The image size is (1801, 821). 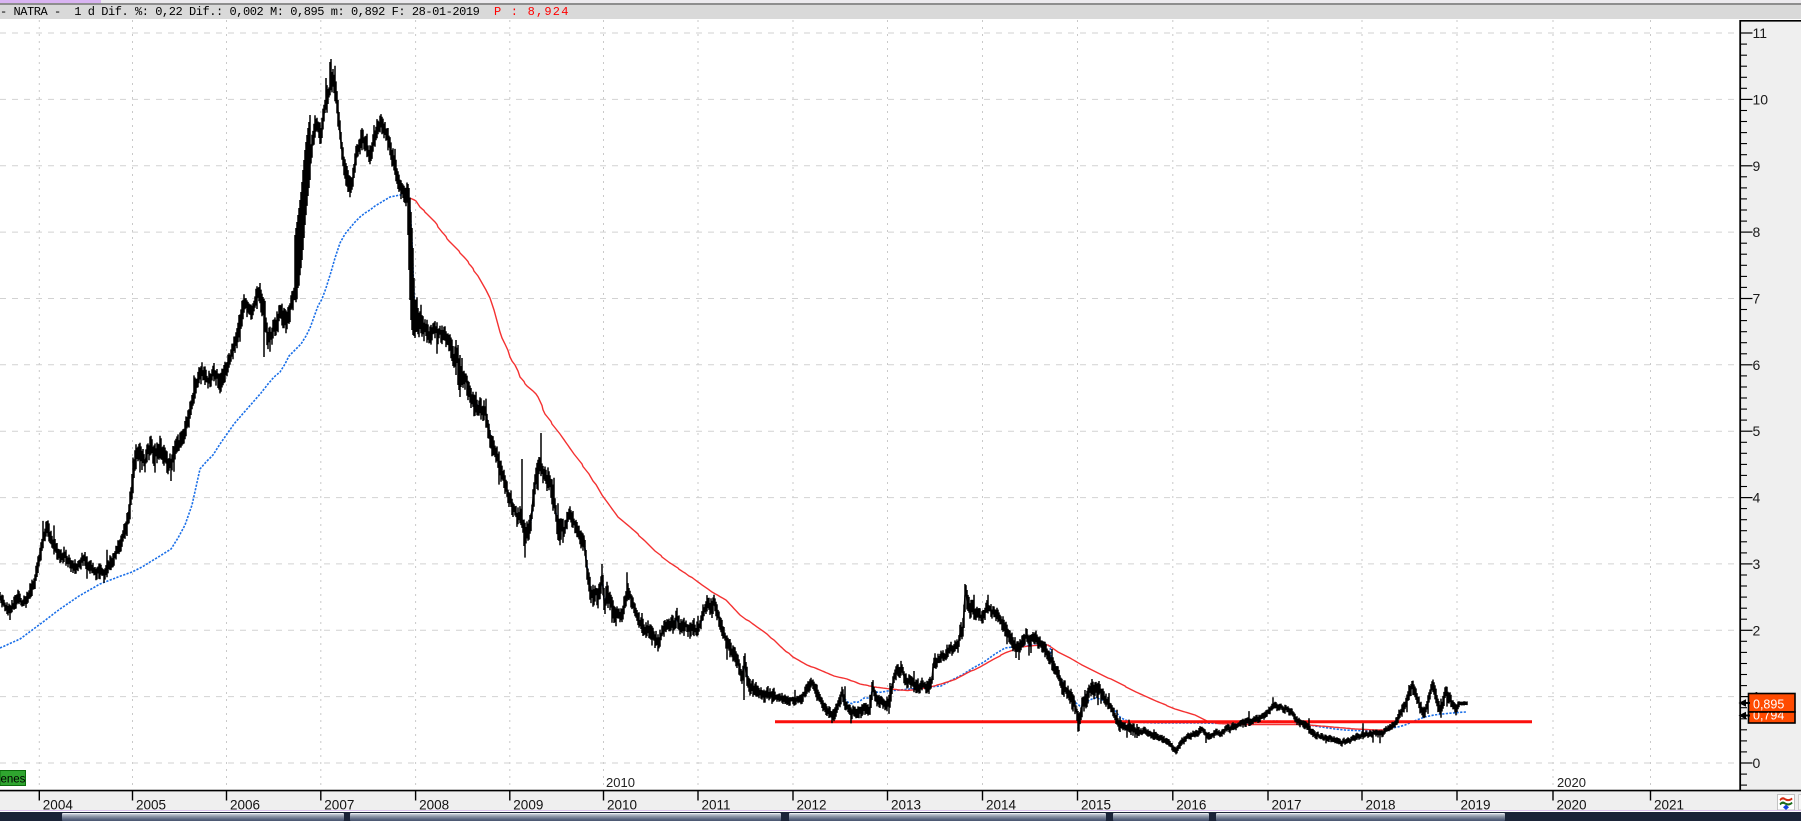 I want to click on svg-text: 11, so click(x=1760, y=33).